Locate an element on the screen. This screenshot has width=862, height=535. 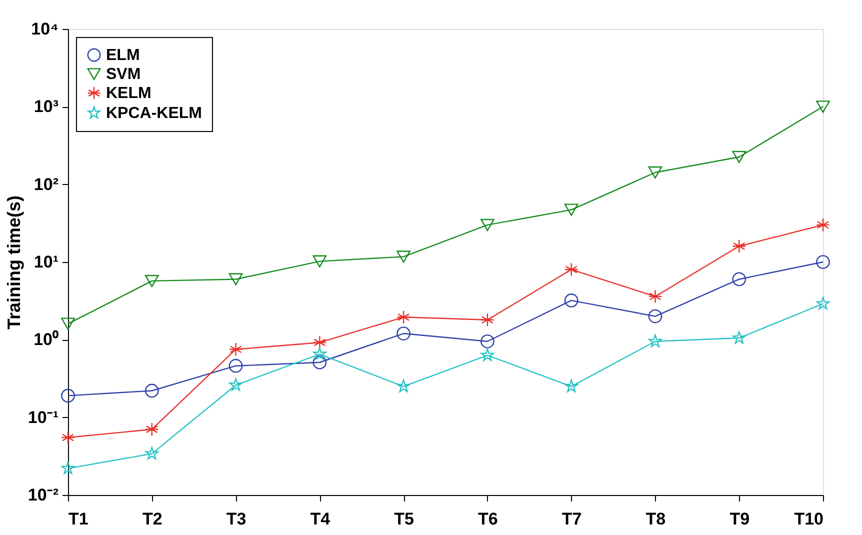
x-tick-label: T1 is located at coordinates (78, 519).